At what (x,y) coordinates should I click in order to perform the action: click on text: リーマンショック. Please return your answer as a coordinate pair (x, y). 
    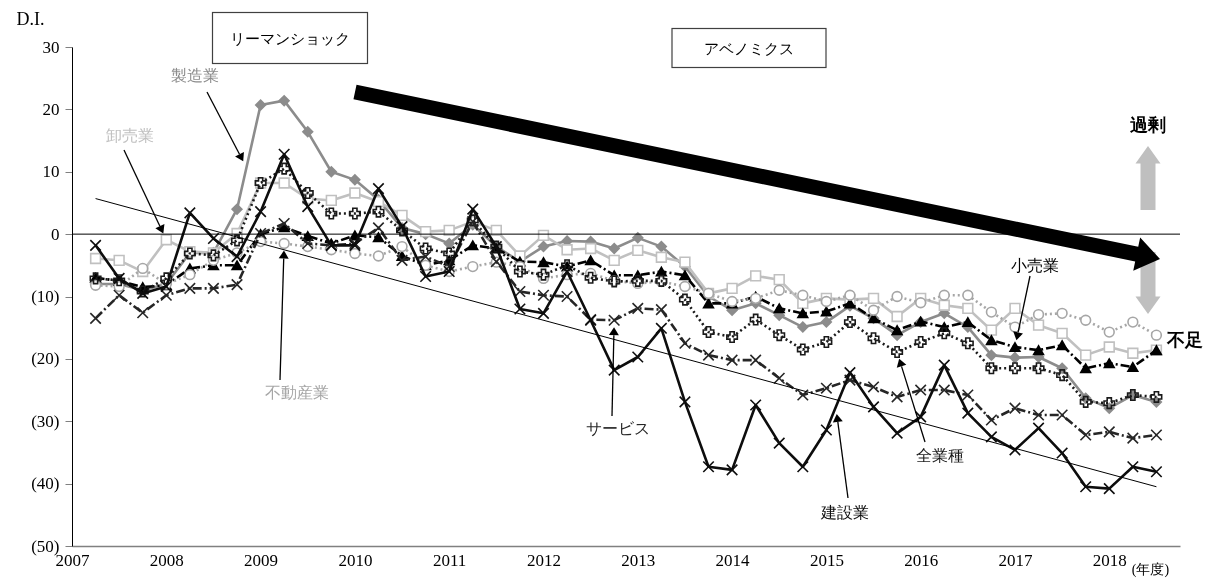
    Looking at the image, I should click on (290, 39).